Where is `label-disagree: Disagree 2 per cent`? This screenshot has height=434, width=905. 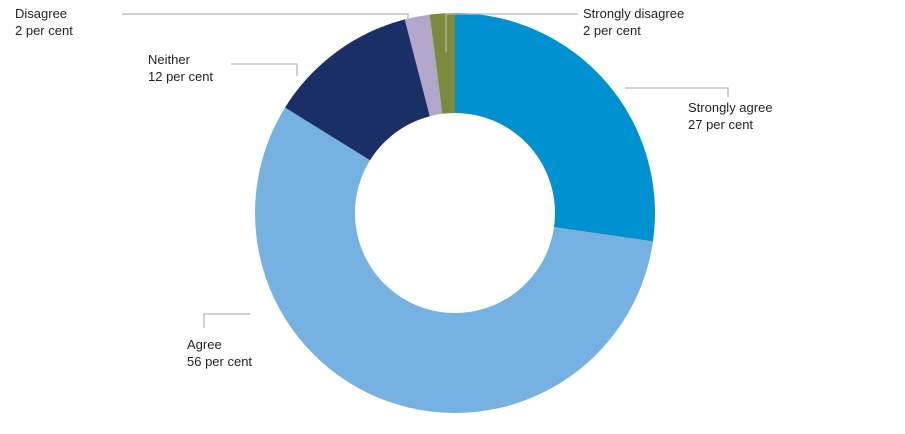
label-disagree: Disagree 2 per cent is located at coordinates (44, 22).